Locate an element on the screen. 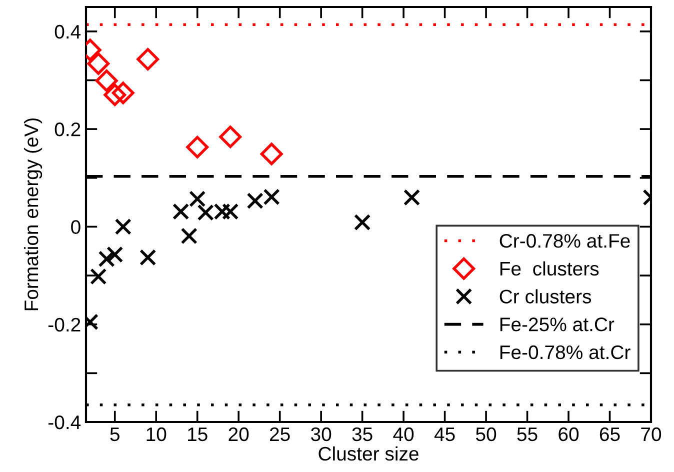 The height and width of the screenshot is (472, 674). y-tick-label: -0.4 is located at coordinates (64, 422).